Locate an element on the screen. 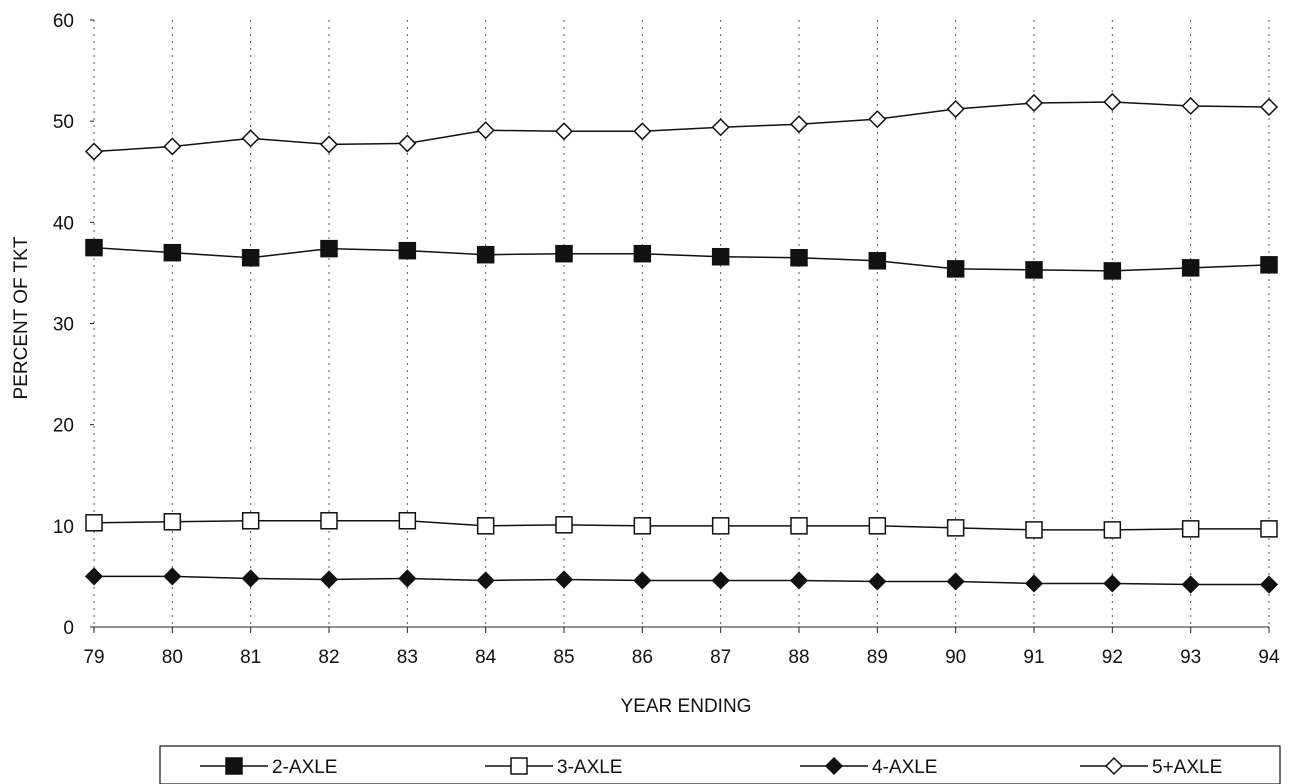 The width and height of the screenshot is (1292, 784). y-tick-label: 30 is located at coordinates (63, 325).